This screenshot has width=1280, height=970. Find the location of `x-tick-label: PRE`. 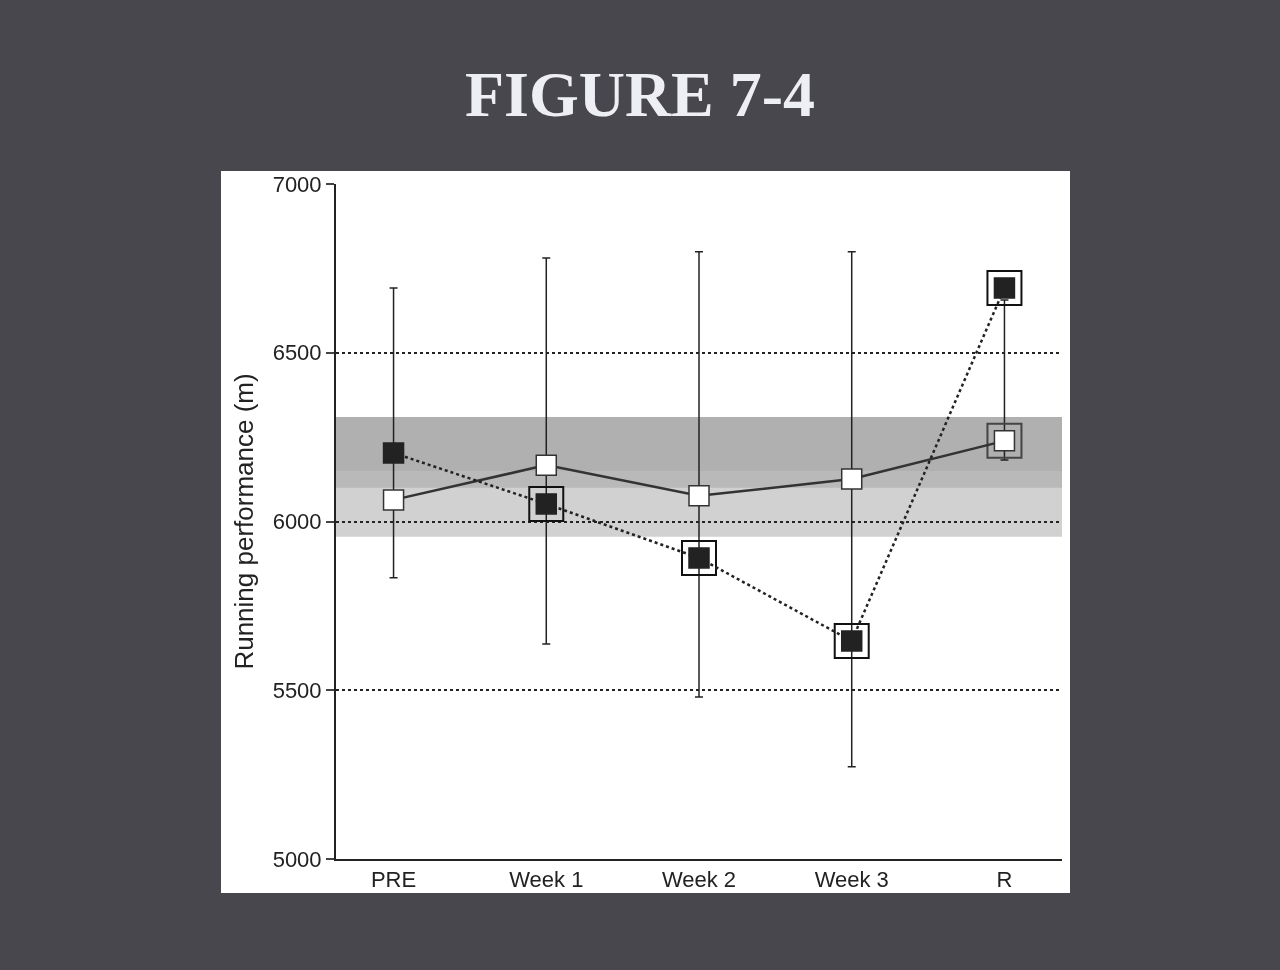

x-tick-label: PRE is located at coordinates (393, 880).